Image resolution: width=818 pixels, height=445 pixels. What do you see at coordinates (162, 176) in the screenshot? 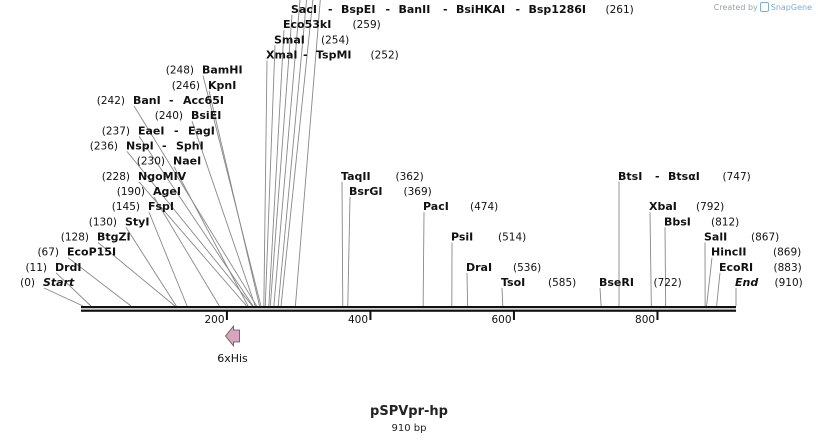
I see `enzyme-name-ngomiv: NgoMIV` at bounding box center [162, 176].